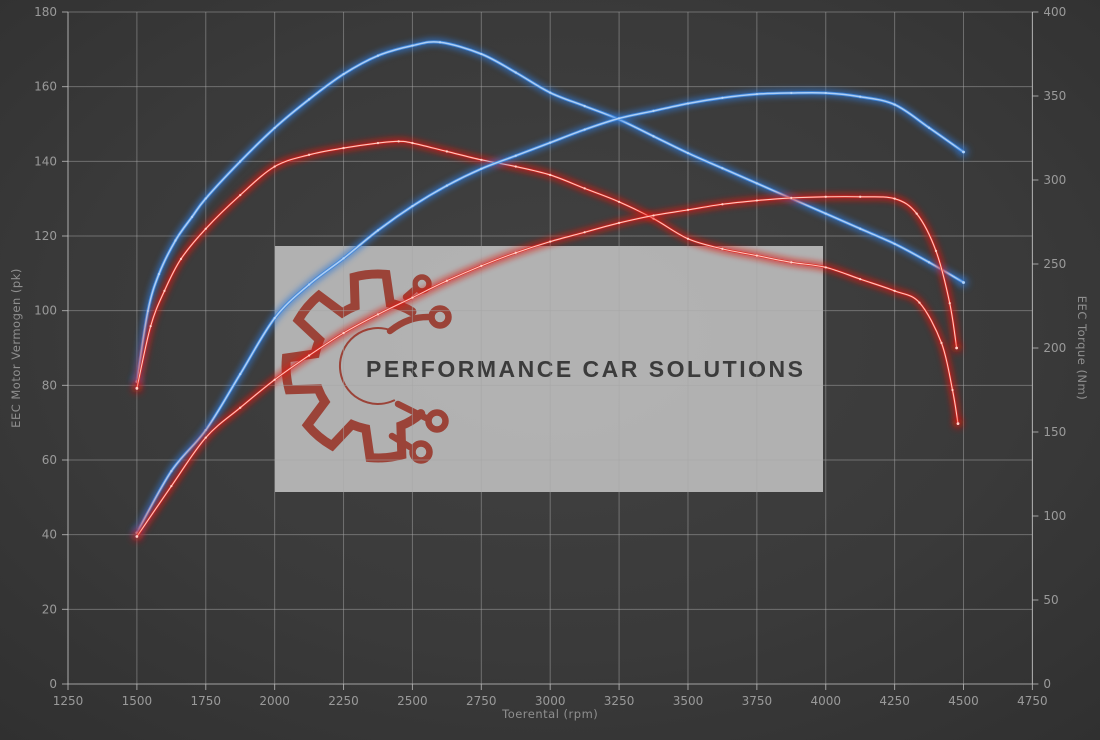 The image size is (1100, 740). Describe the element at coordinates (53, 684) in the screenshot. I see `left-tick-label-0: 0` at that location.